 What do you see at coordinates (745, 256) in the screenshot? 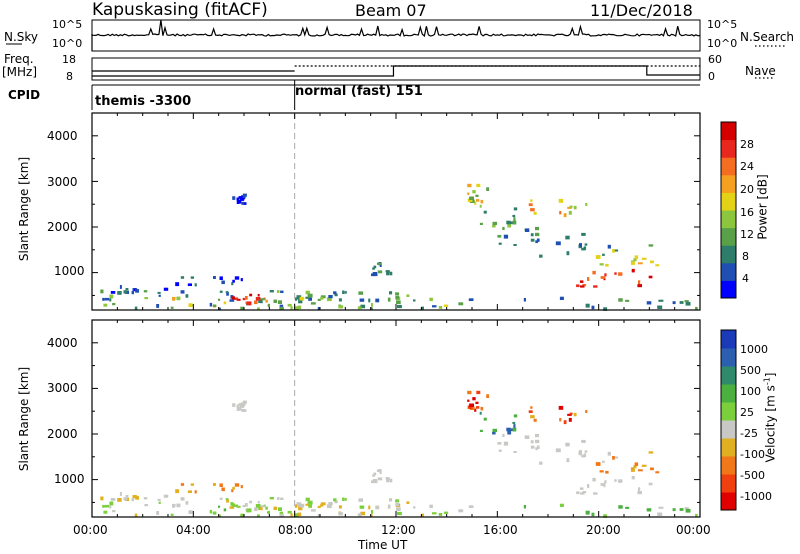
I see `power-cb-tick-8: 8` at bounding box center [745, 256].